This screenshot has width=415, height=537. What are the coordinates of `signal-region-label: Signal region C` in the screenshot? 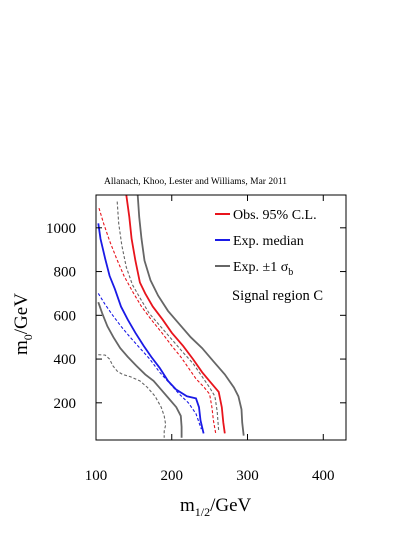 It's located at (277, 296).